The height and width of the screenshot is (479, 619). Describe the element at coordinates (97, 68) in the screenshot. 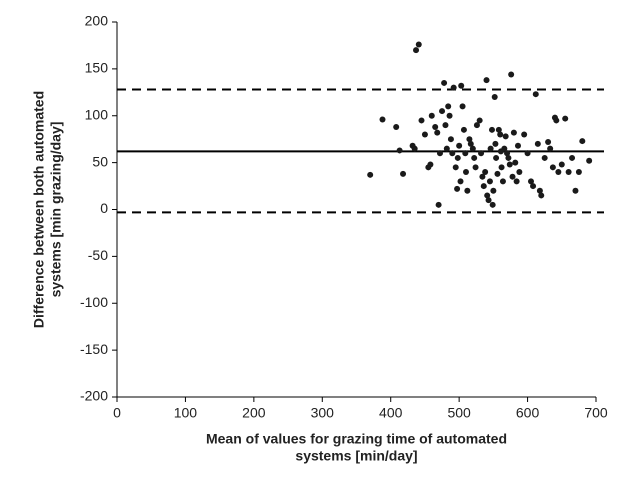

I see `y-tick-label: 150` at that location.